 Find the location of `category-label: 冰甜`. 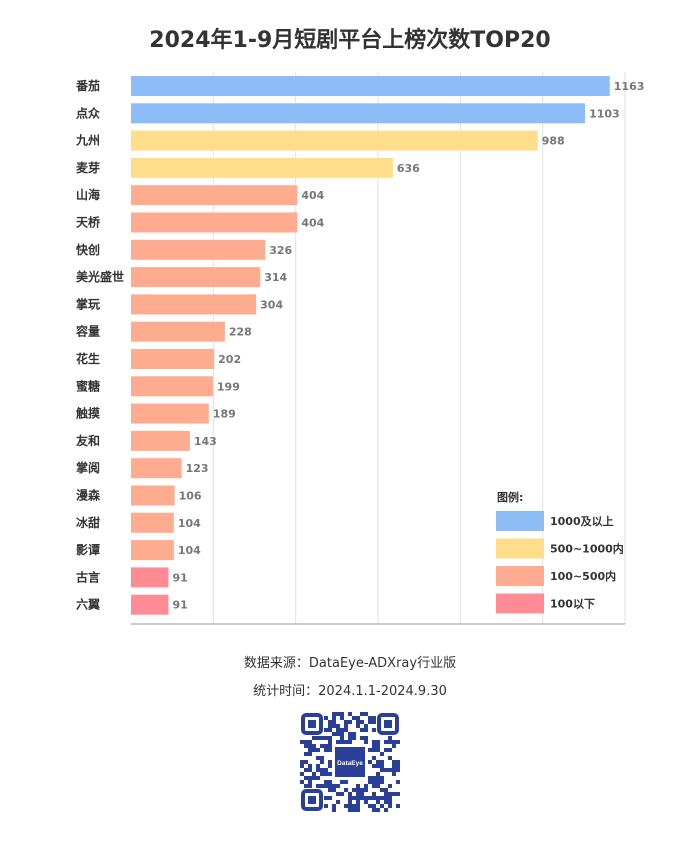

category-label: 冰甜 is located at coordinates (88, 522).